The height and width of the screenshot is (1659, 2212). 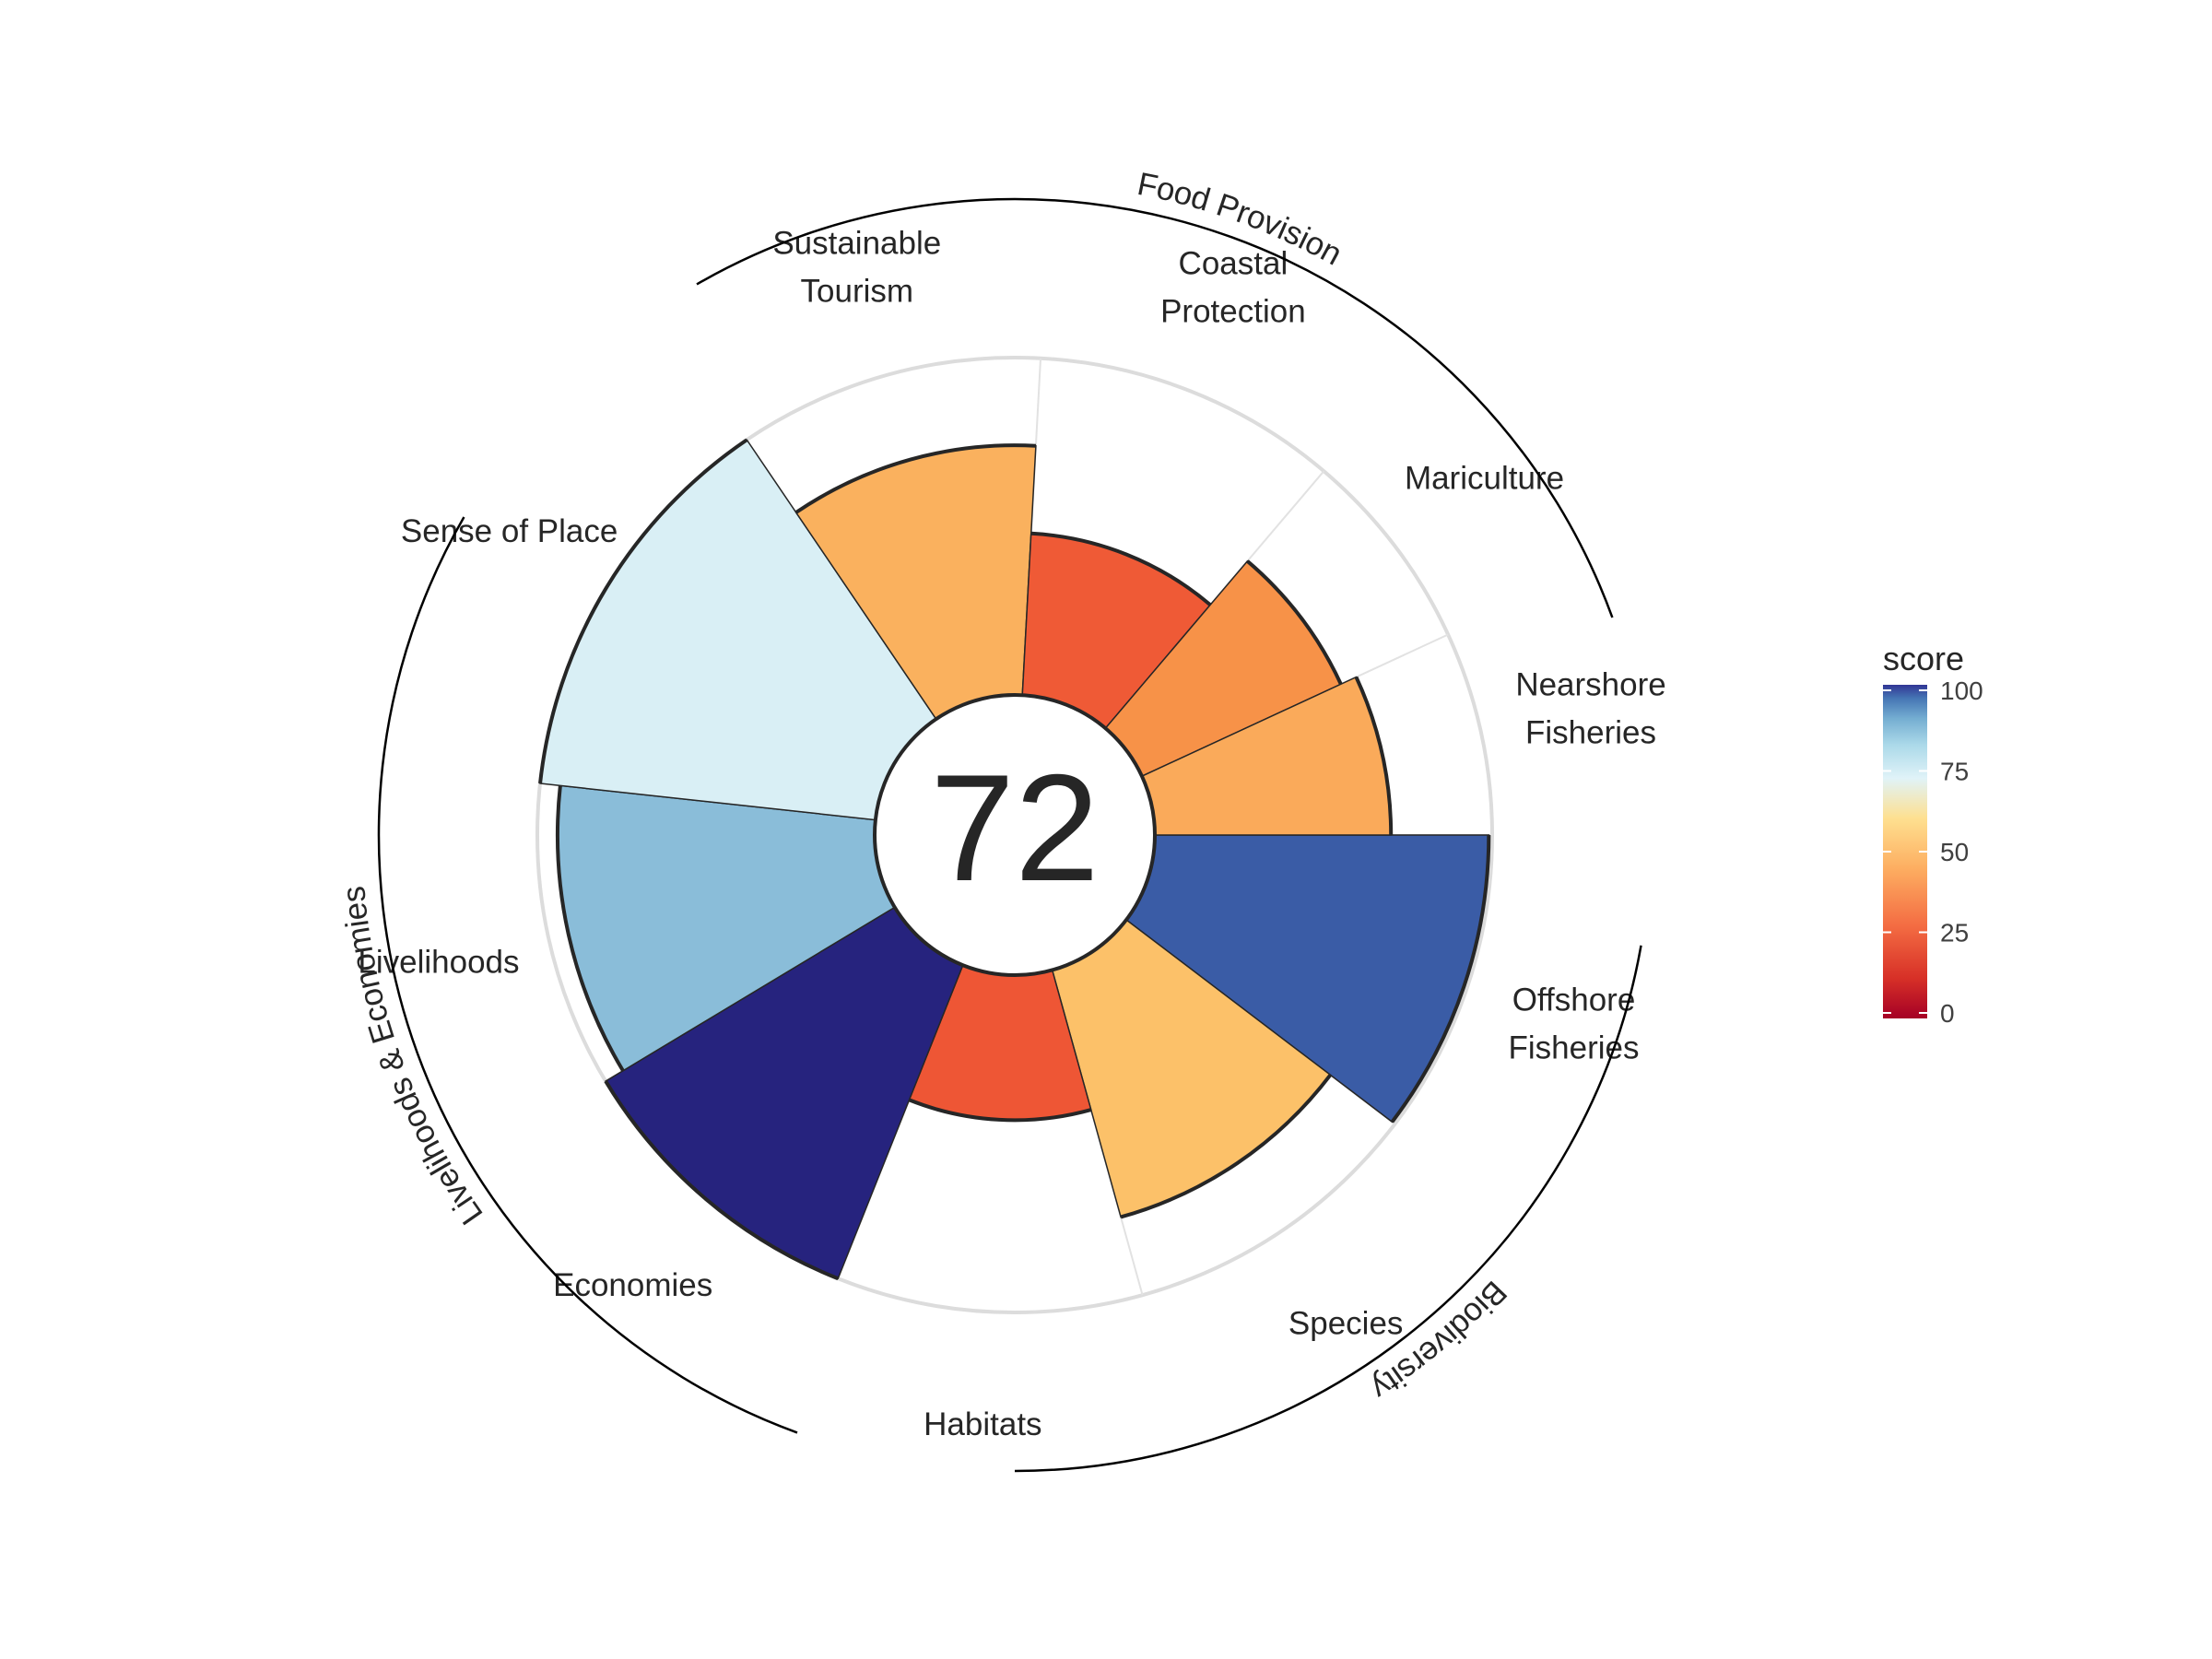 I want to click on center-circle-group: 72, so click(x=1015, y=835).